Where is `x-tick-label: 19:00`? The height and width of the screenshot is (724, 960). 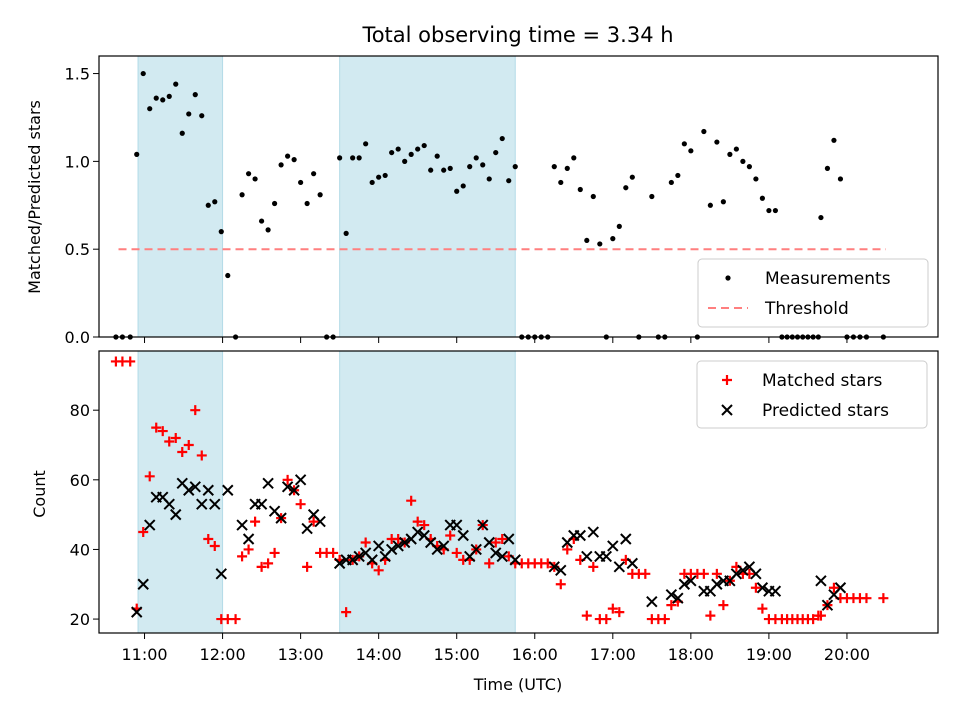 x-tick-label: 19:00 is located at coordinates (769, 654).